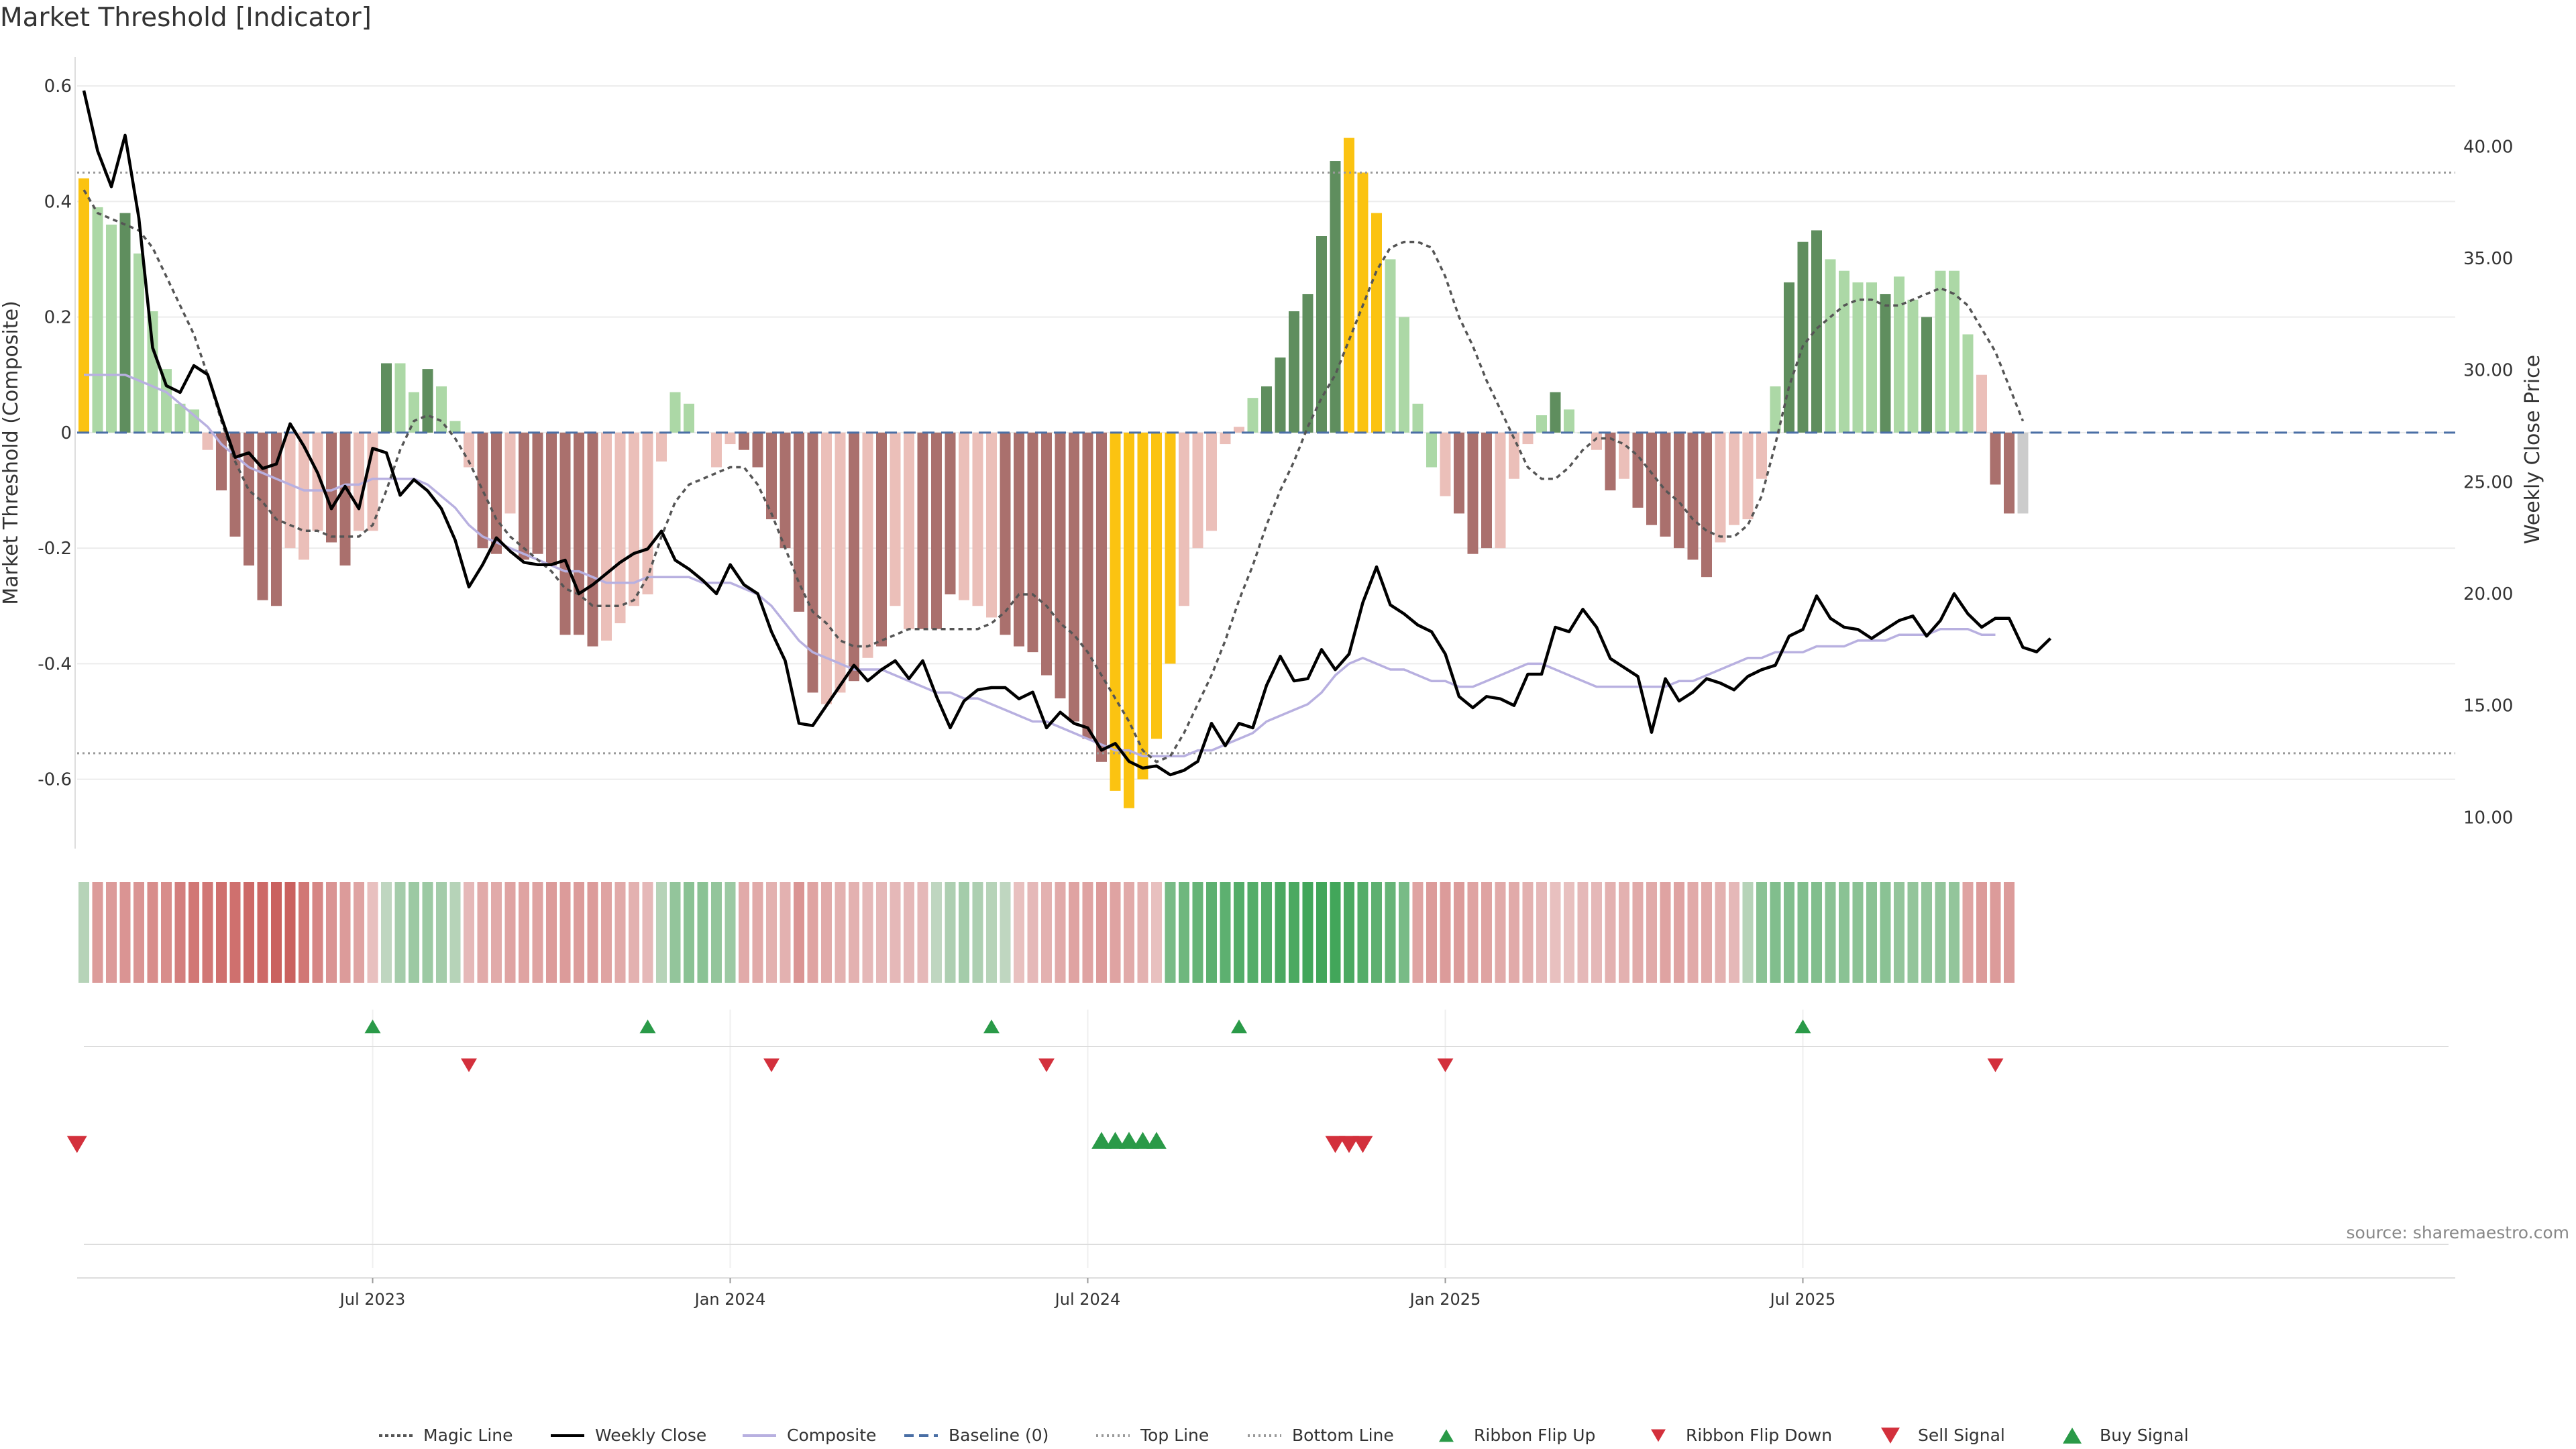 The height and width of the screenshot is (1449, 2576). I want to click on sell-signal-marker, so click(1335, 1144).